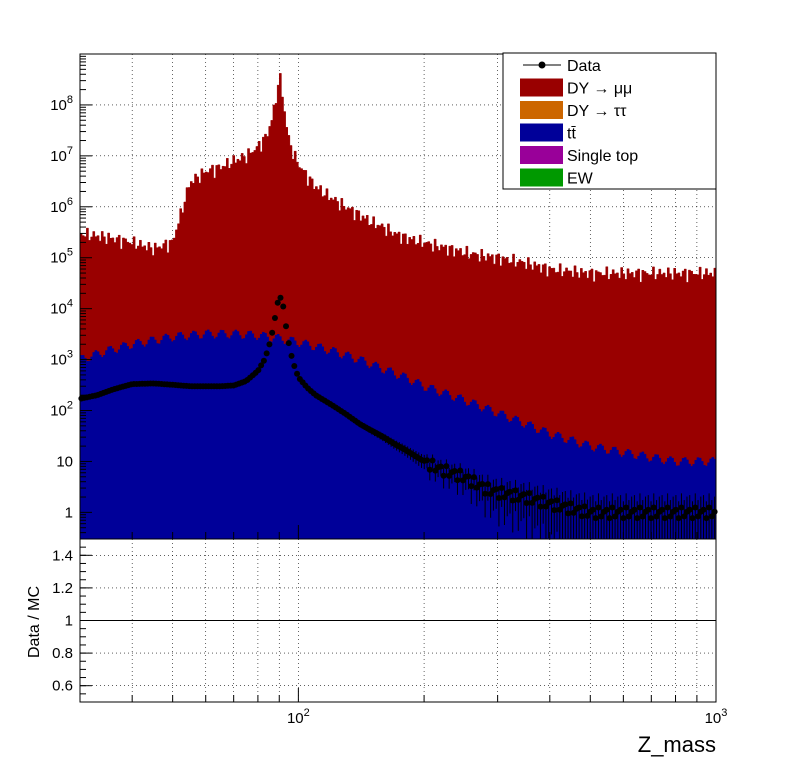 This screenshot has width=796, height=772. What do you see at coordinates (62, 686) in the screenshot?
I see `ratio-y-tick-label: 0.6` at bounding box center [62, 686].